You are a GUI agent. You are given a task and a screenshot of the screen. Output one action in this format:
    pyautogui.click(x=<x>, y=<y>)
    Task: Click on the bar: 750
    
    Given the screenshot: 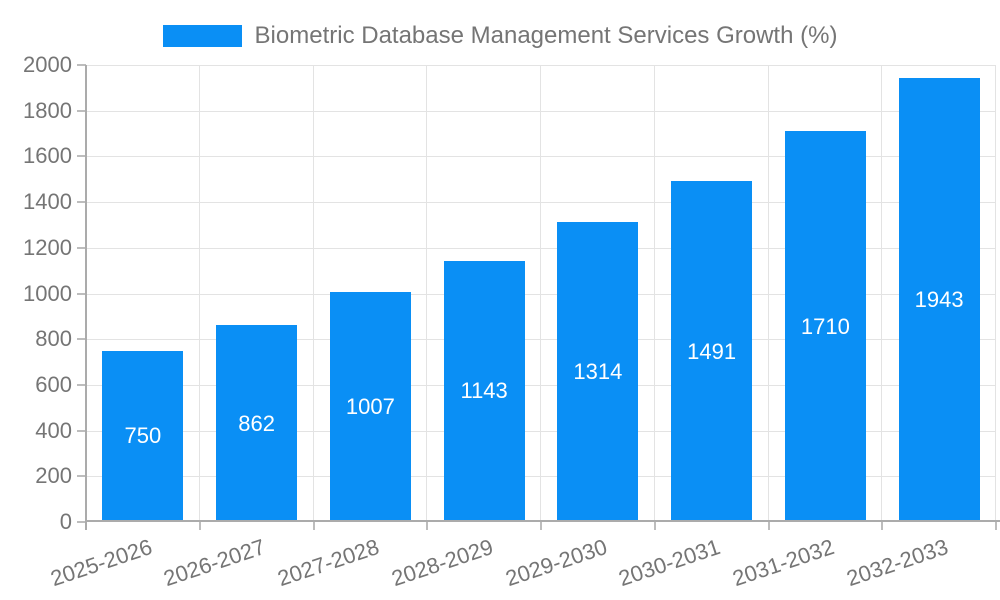 What is the action you would take?
    pyautogui.click(x=143, y=436)
    